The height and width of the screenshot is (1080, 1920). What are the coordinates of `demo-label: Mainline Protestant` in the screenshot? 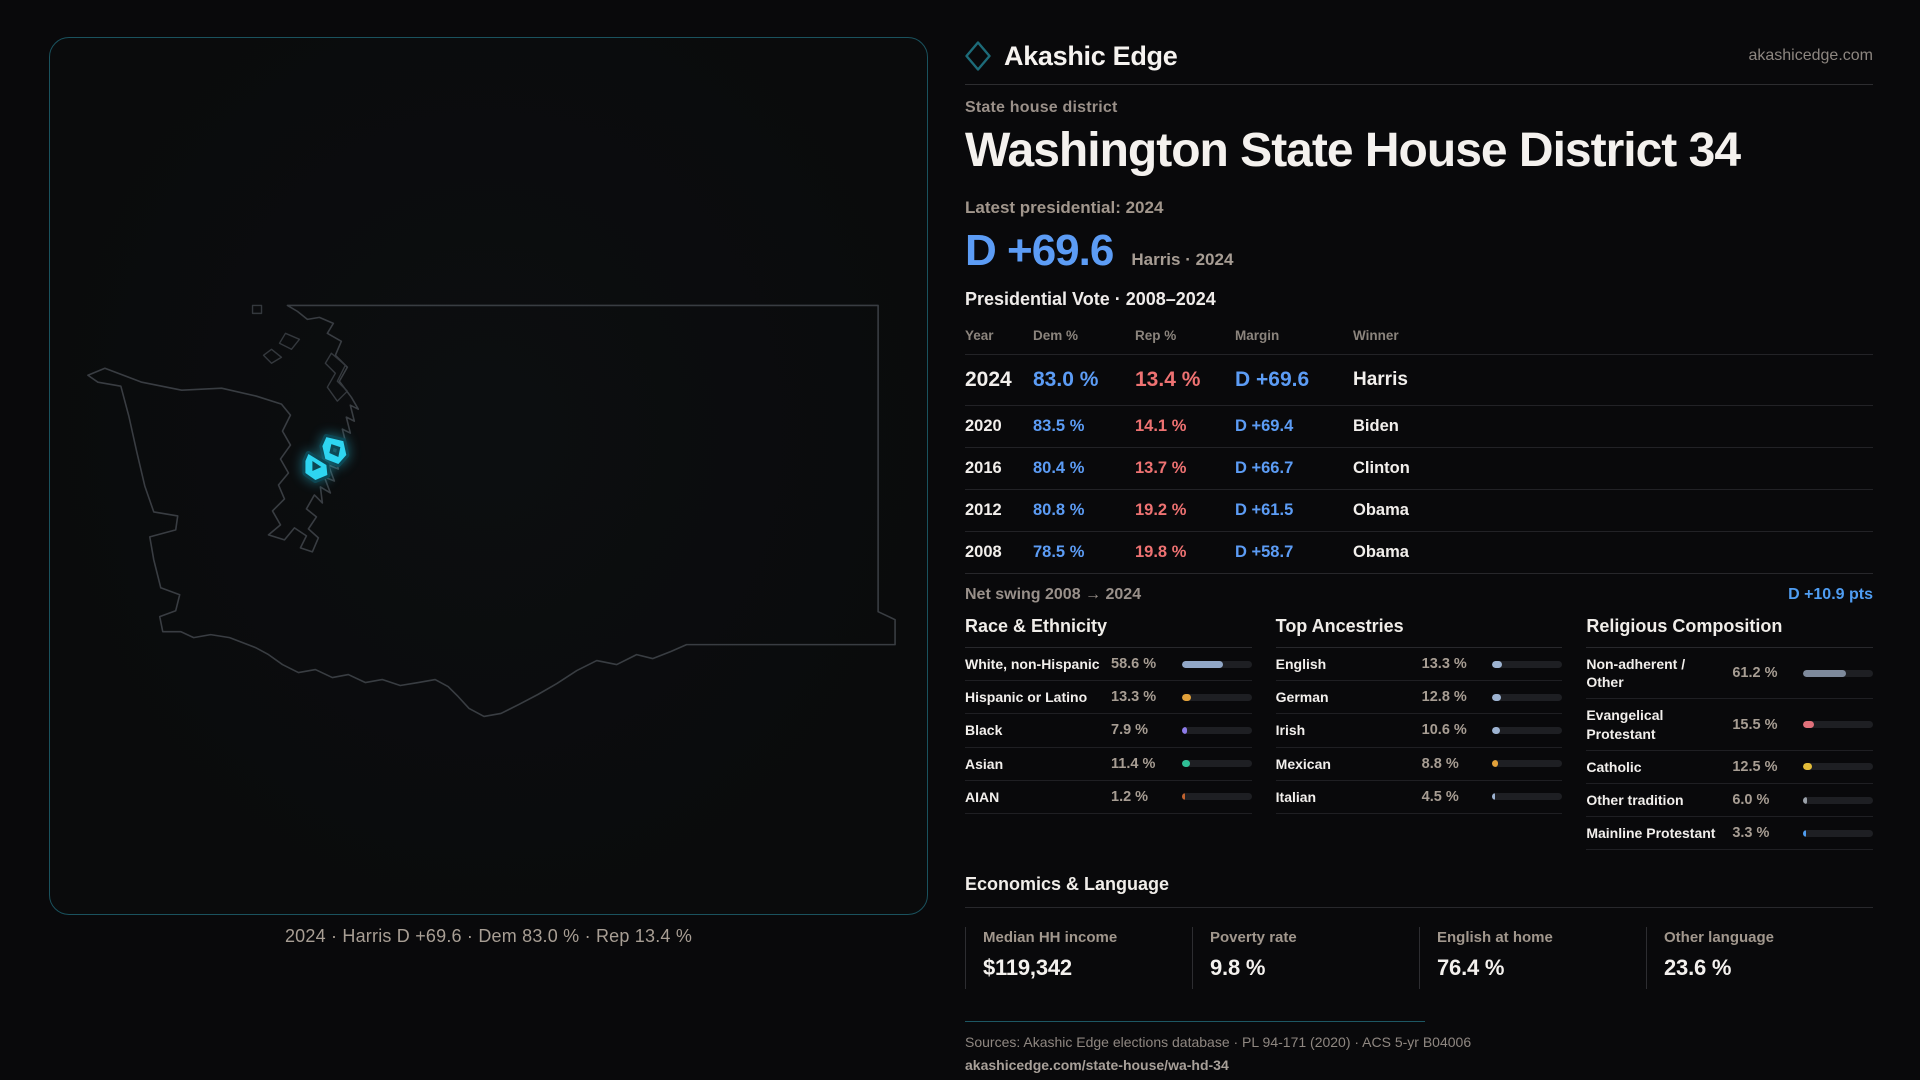 It's located at (1651, 833).